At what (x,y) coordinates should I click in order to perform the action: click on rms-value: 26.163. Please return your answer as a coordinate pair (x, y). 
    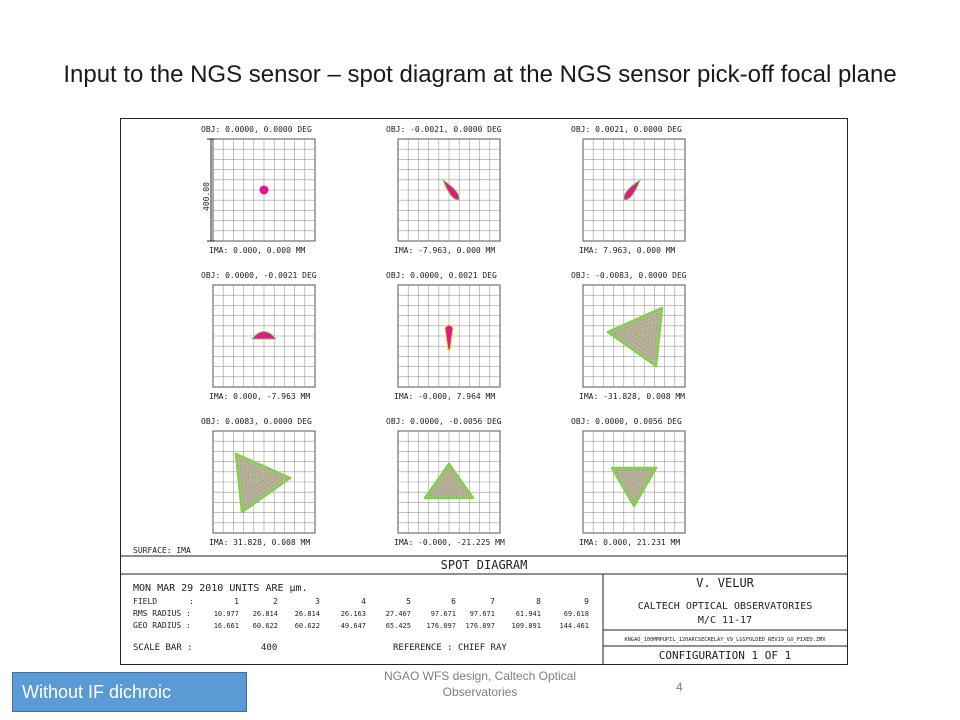
    Looking at the image, I should click on (353, 614).